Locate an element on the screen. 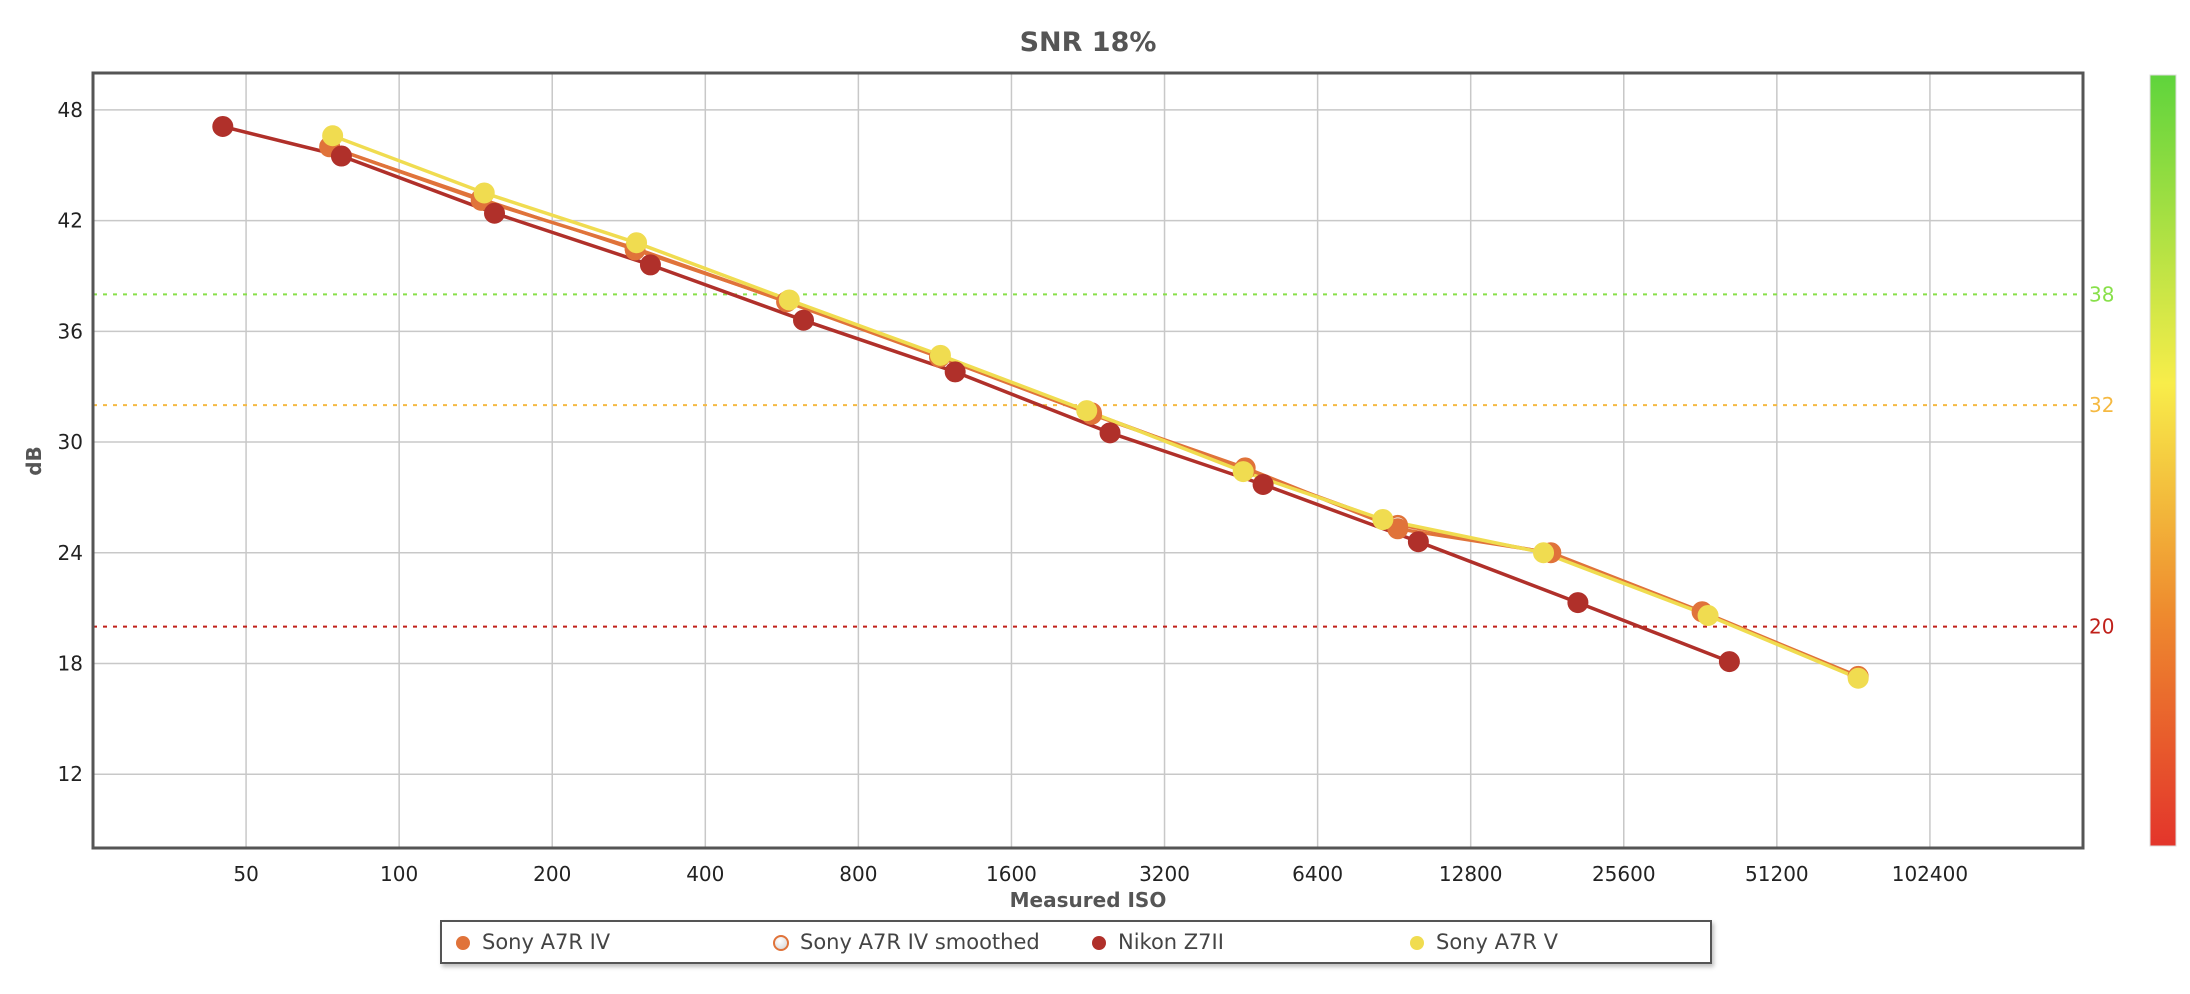 The image size is (2190, 994). color-scale-bar is located at coordinates (2163, 460).